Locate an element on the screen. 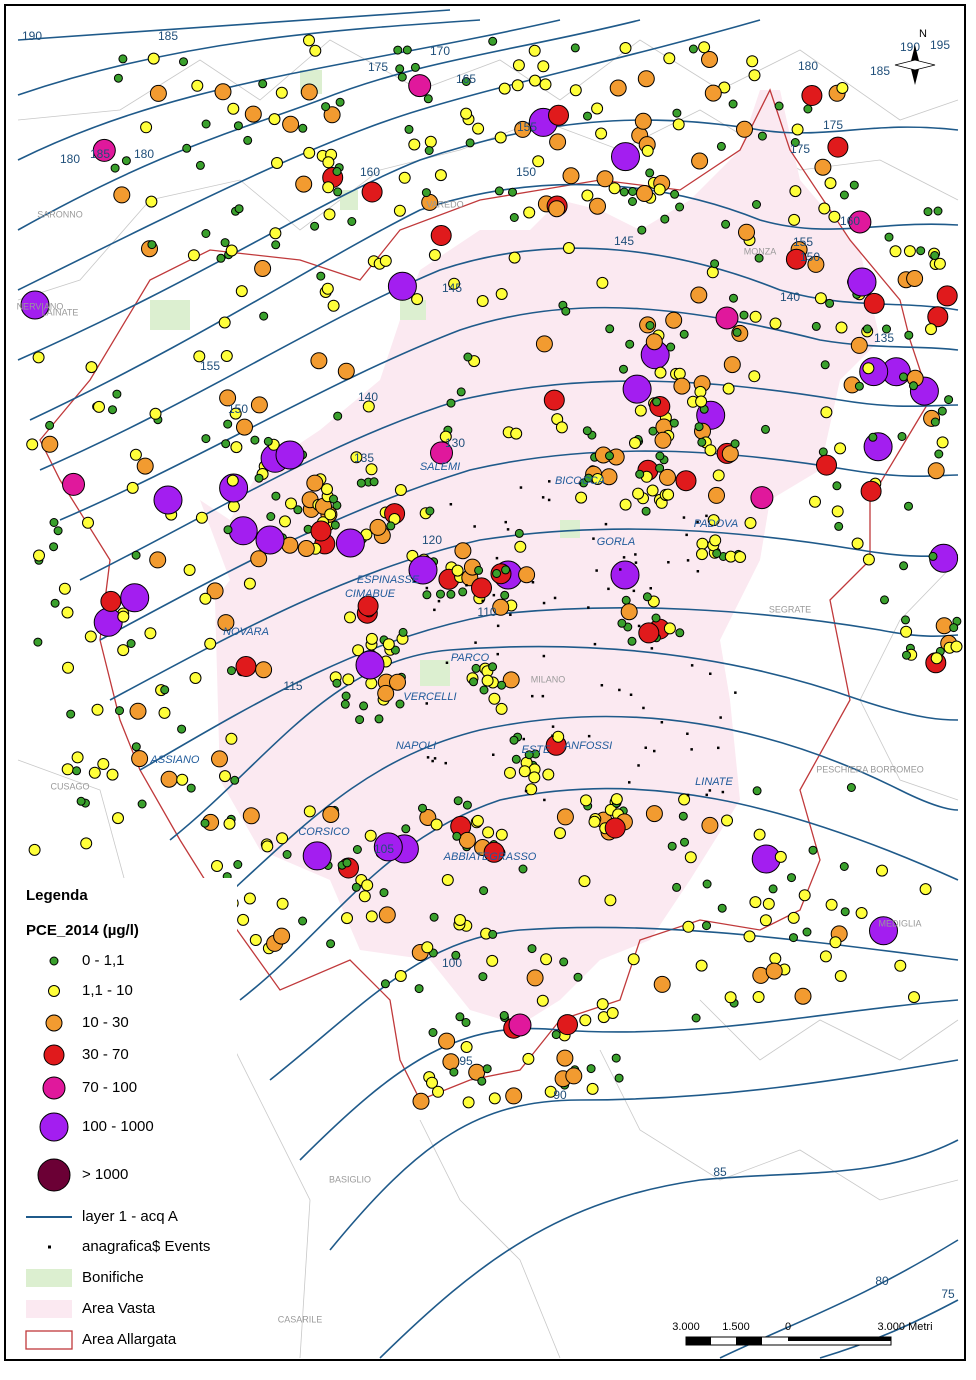 The height and width of the screenshot is (1380, 976). contour-label: 180 is located at coordinates (144, 154).